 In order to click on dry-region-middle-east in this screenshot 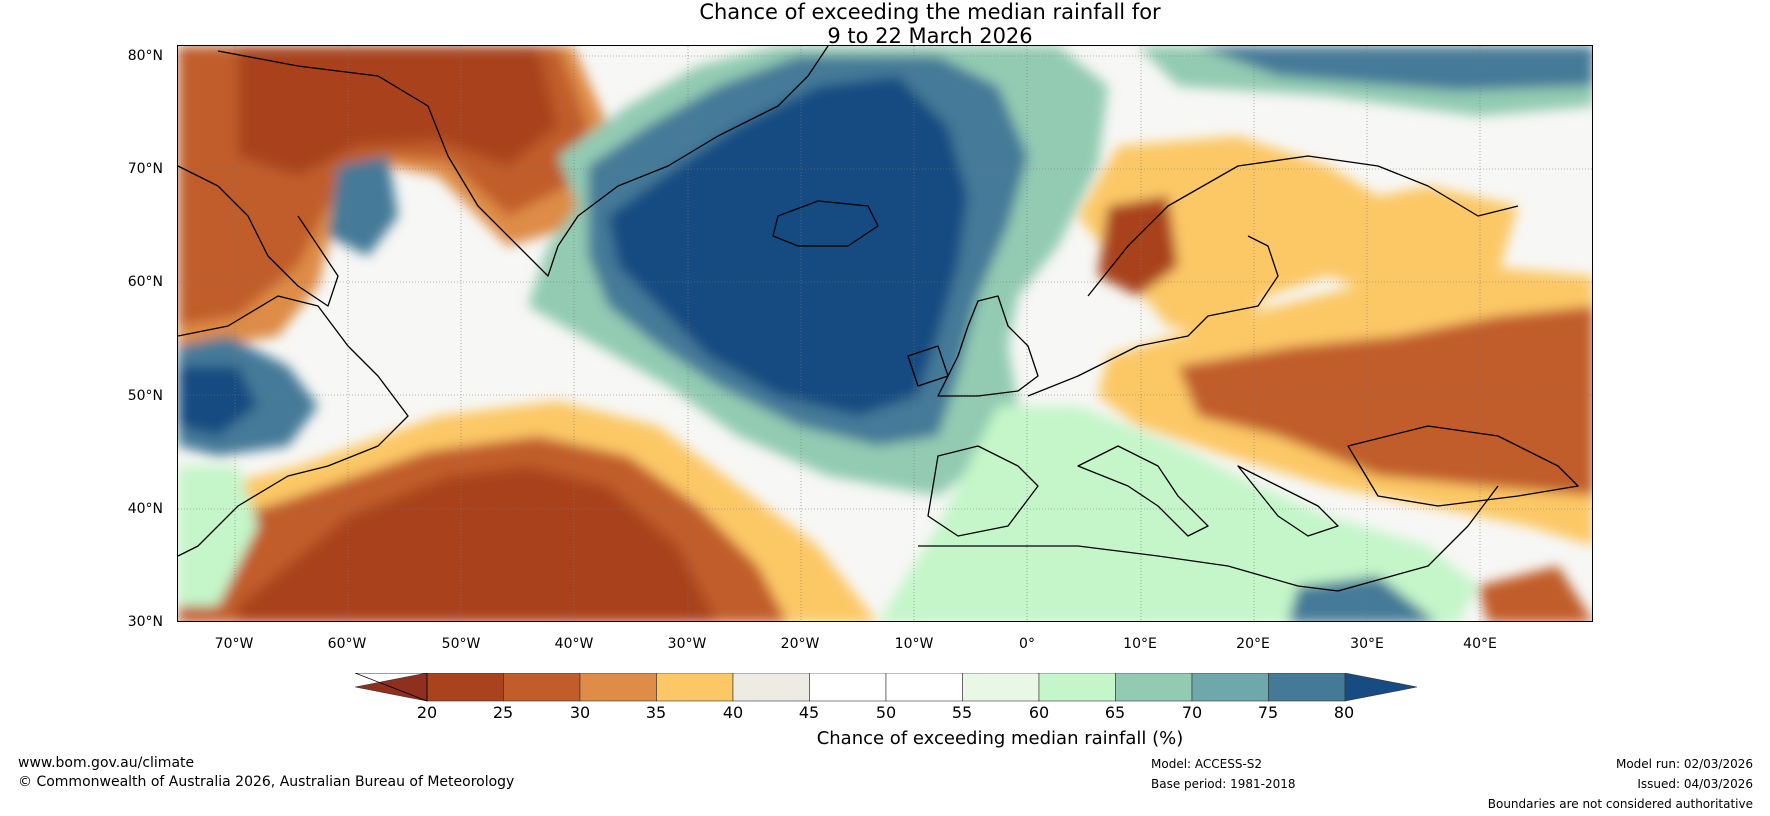, I will do `click(1535, 593)`.